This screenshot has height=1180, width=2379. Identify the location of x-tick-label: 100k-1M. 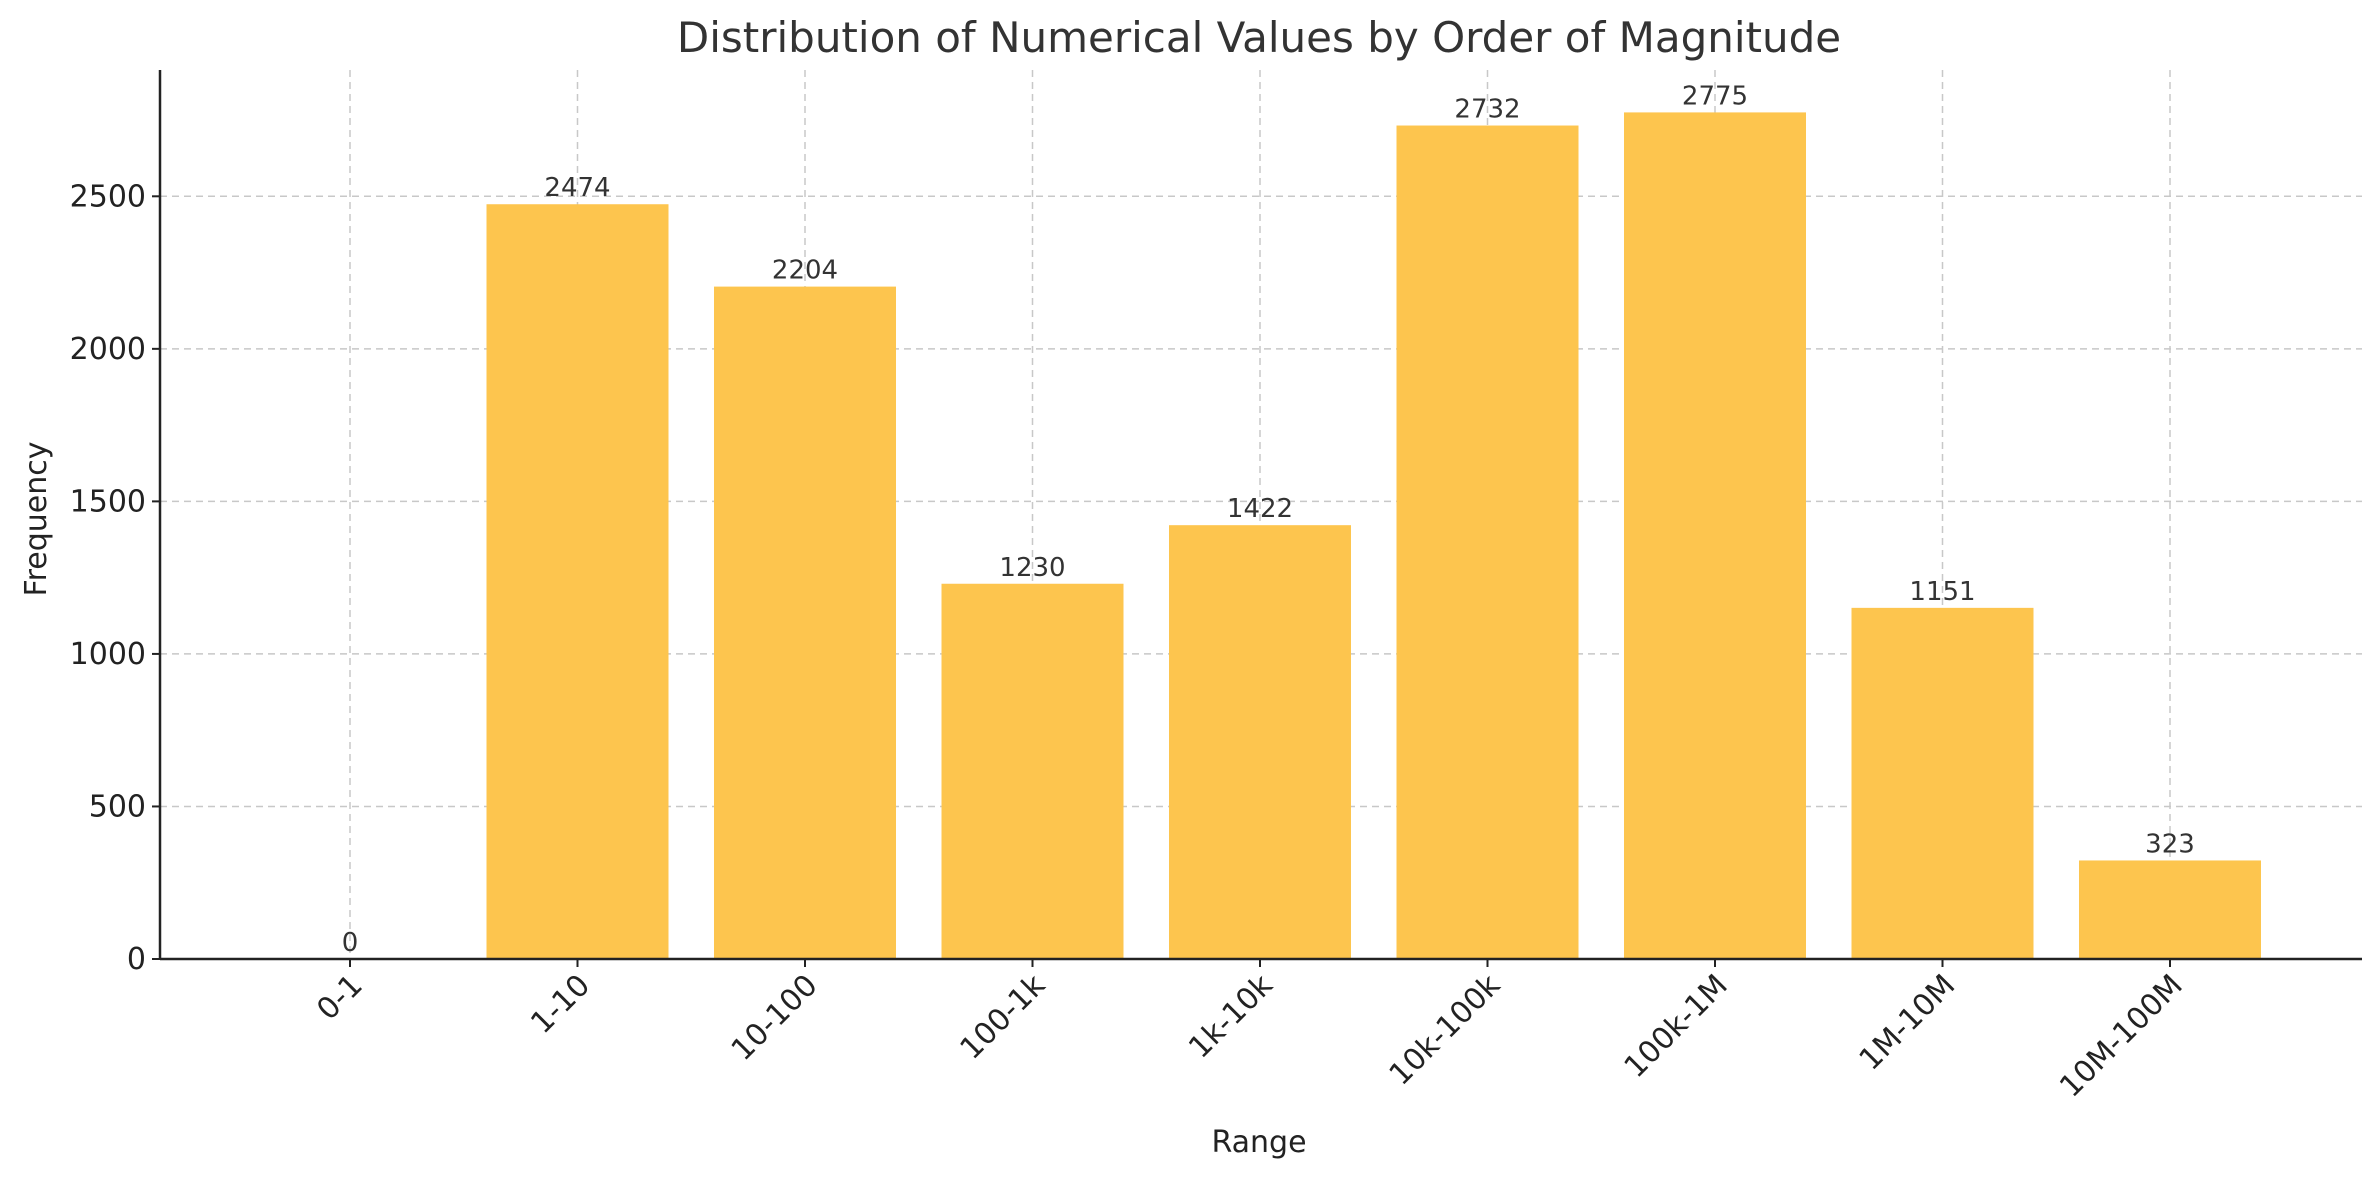
(1676, 1026).